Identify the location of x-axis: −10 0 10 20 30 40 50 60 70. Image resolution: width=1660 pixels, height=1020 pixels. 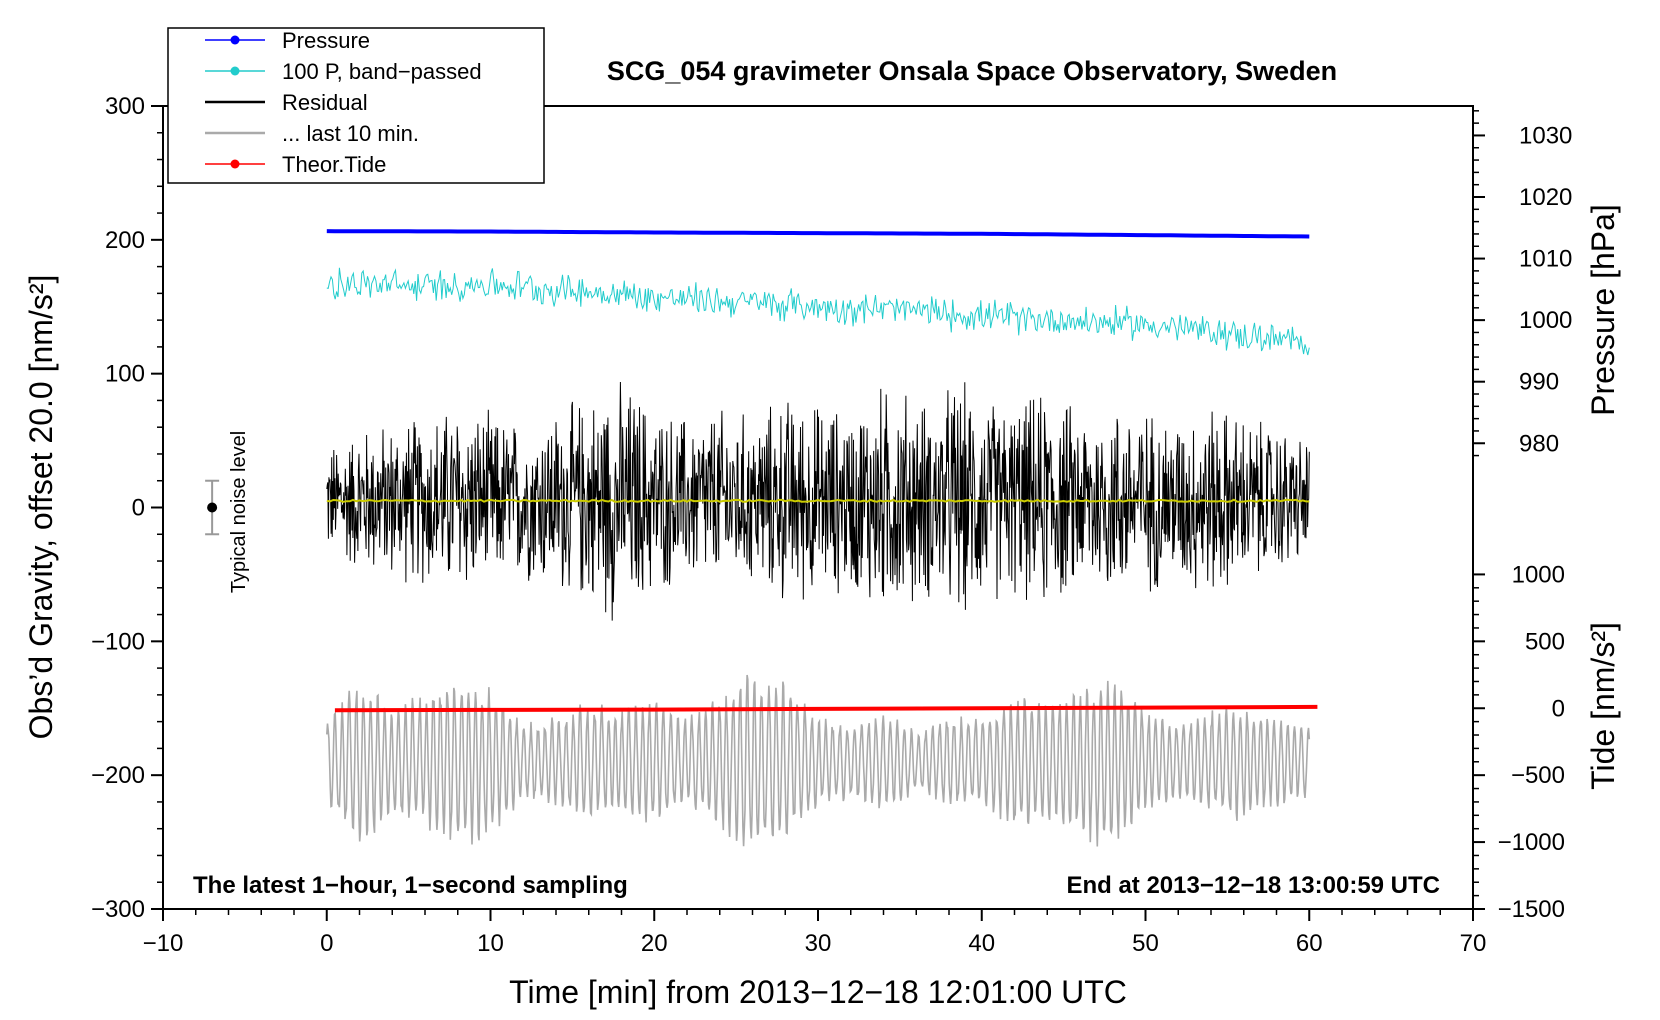
(815, 933).